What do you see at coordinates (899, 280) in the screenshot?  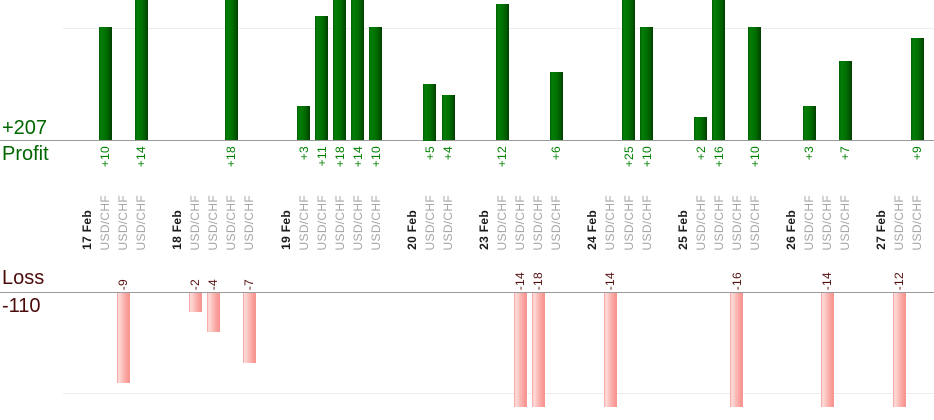 I see `loss-value-label: -12` at bounding box center [899, 280].